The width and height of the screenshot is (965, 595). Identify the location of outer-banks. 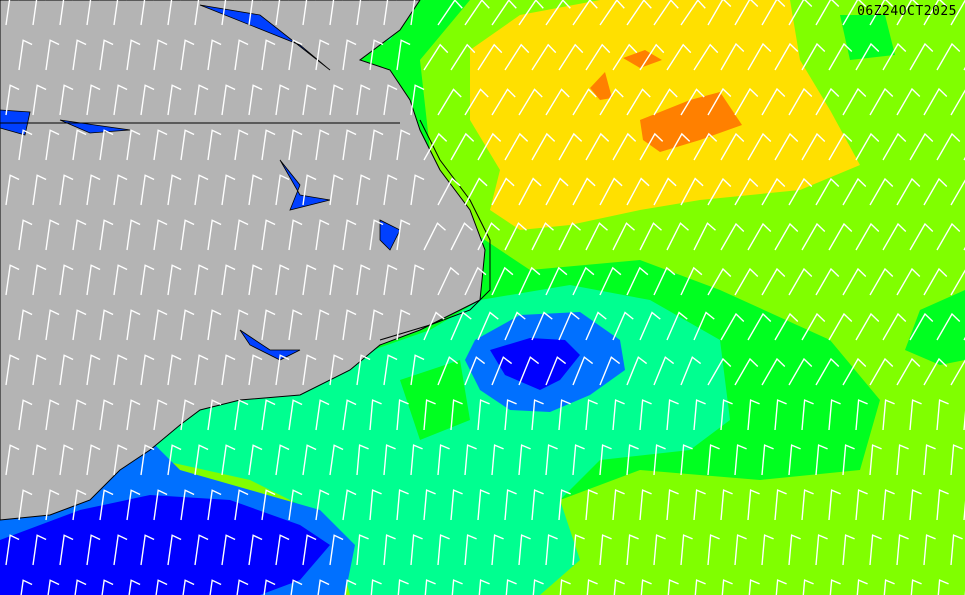
(435, 230).